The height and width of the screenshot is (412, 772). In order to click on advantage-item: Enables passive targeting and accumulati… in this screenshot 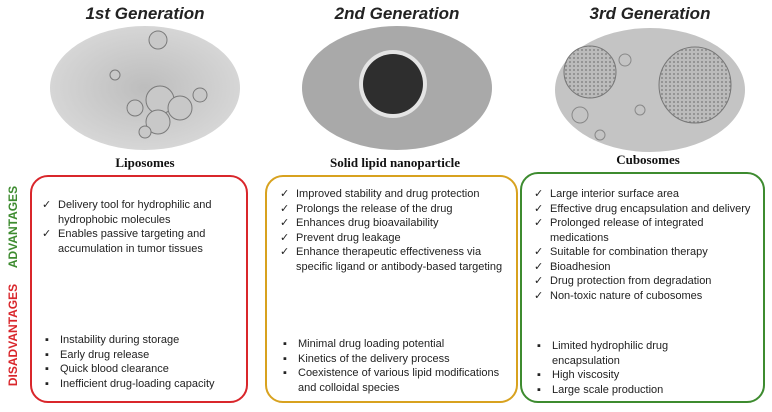, I will do `click(142, 241)`.